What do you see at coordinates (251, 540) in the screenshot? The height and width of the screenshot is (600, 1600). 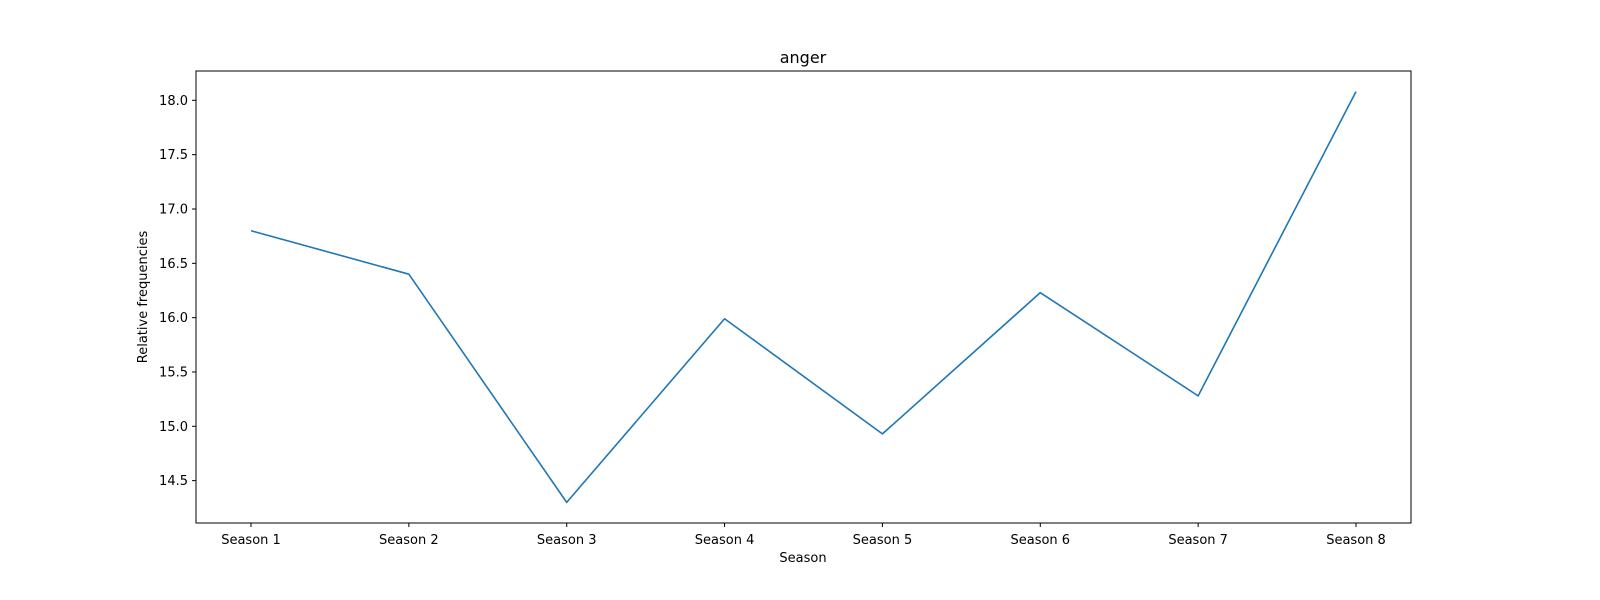 I see `x-tick-label: Season 1` at bounding box center [251, 540].